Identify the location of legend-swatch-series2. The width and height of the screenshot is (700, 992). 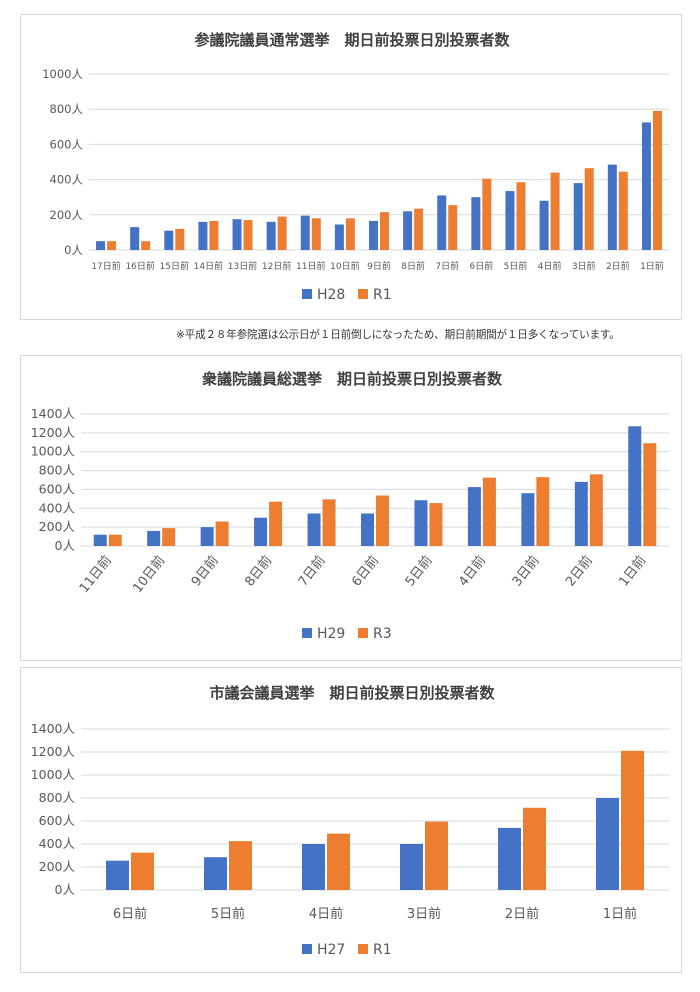
(363, 633).